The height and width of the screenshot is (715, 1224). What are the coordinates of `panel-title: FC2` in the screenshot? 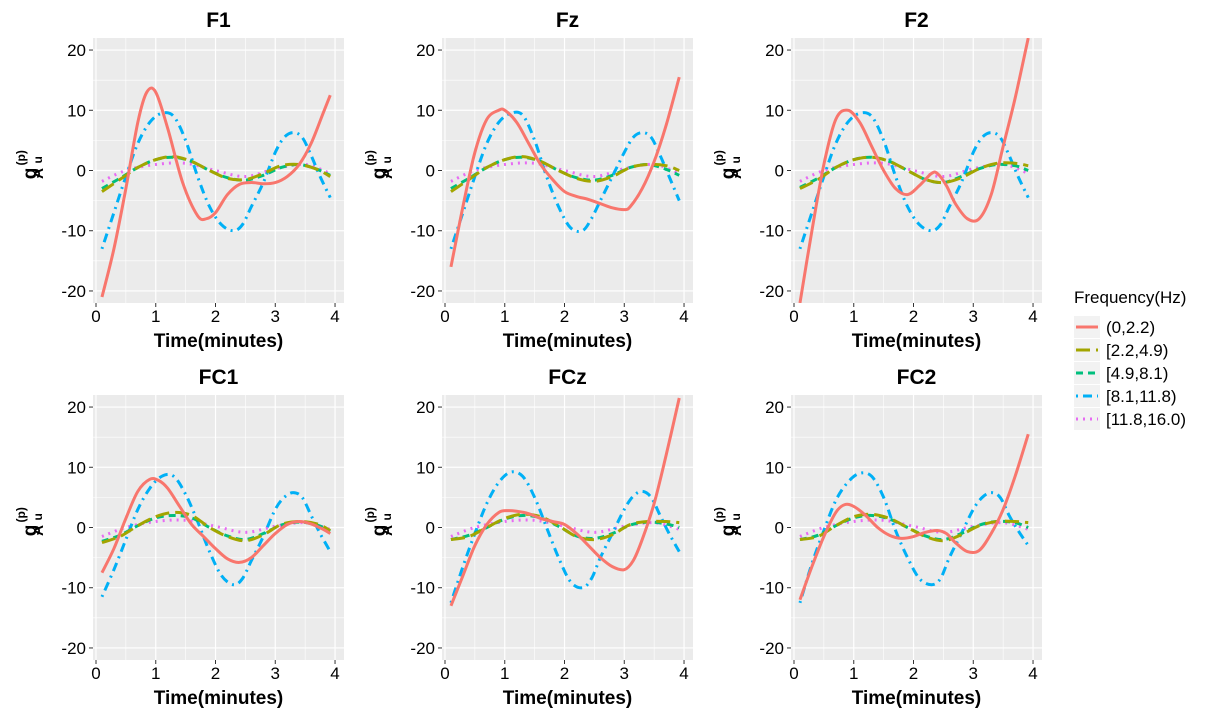 It's located at (917, 377).